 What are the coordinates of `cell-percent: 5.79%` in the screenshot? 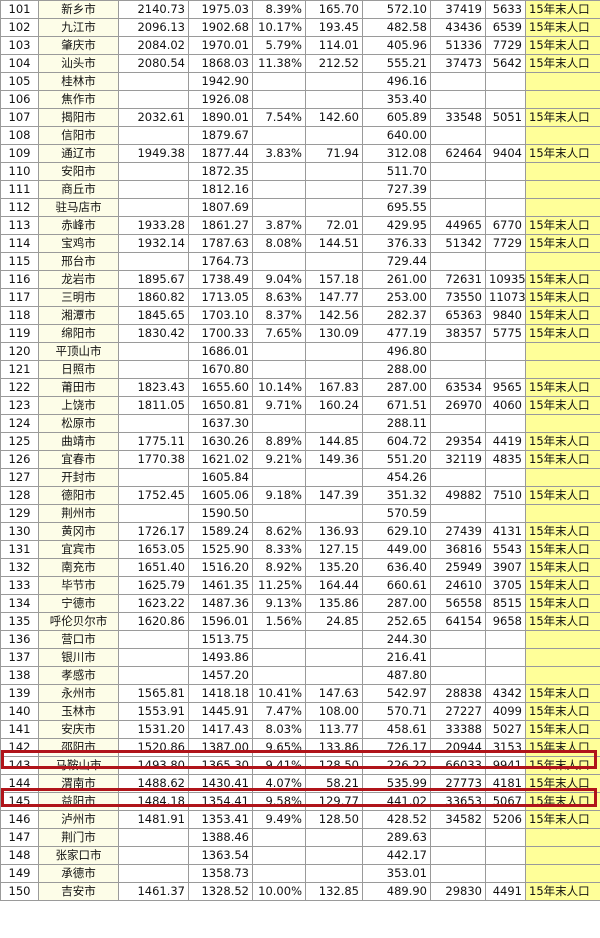 It's located at (279, 45).